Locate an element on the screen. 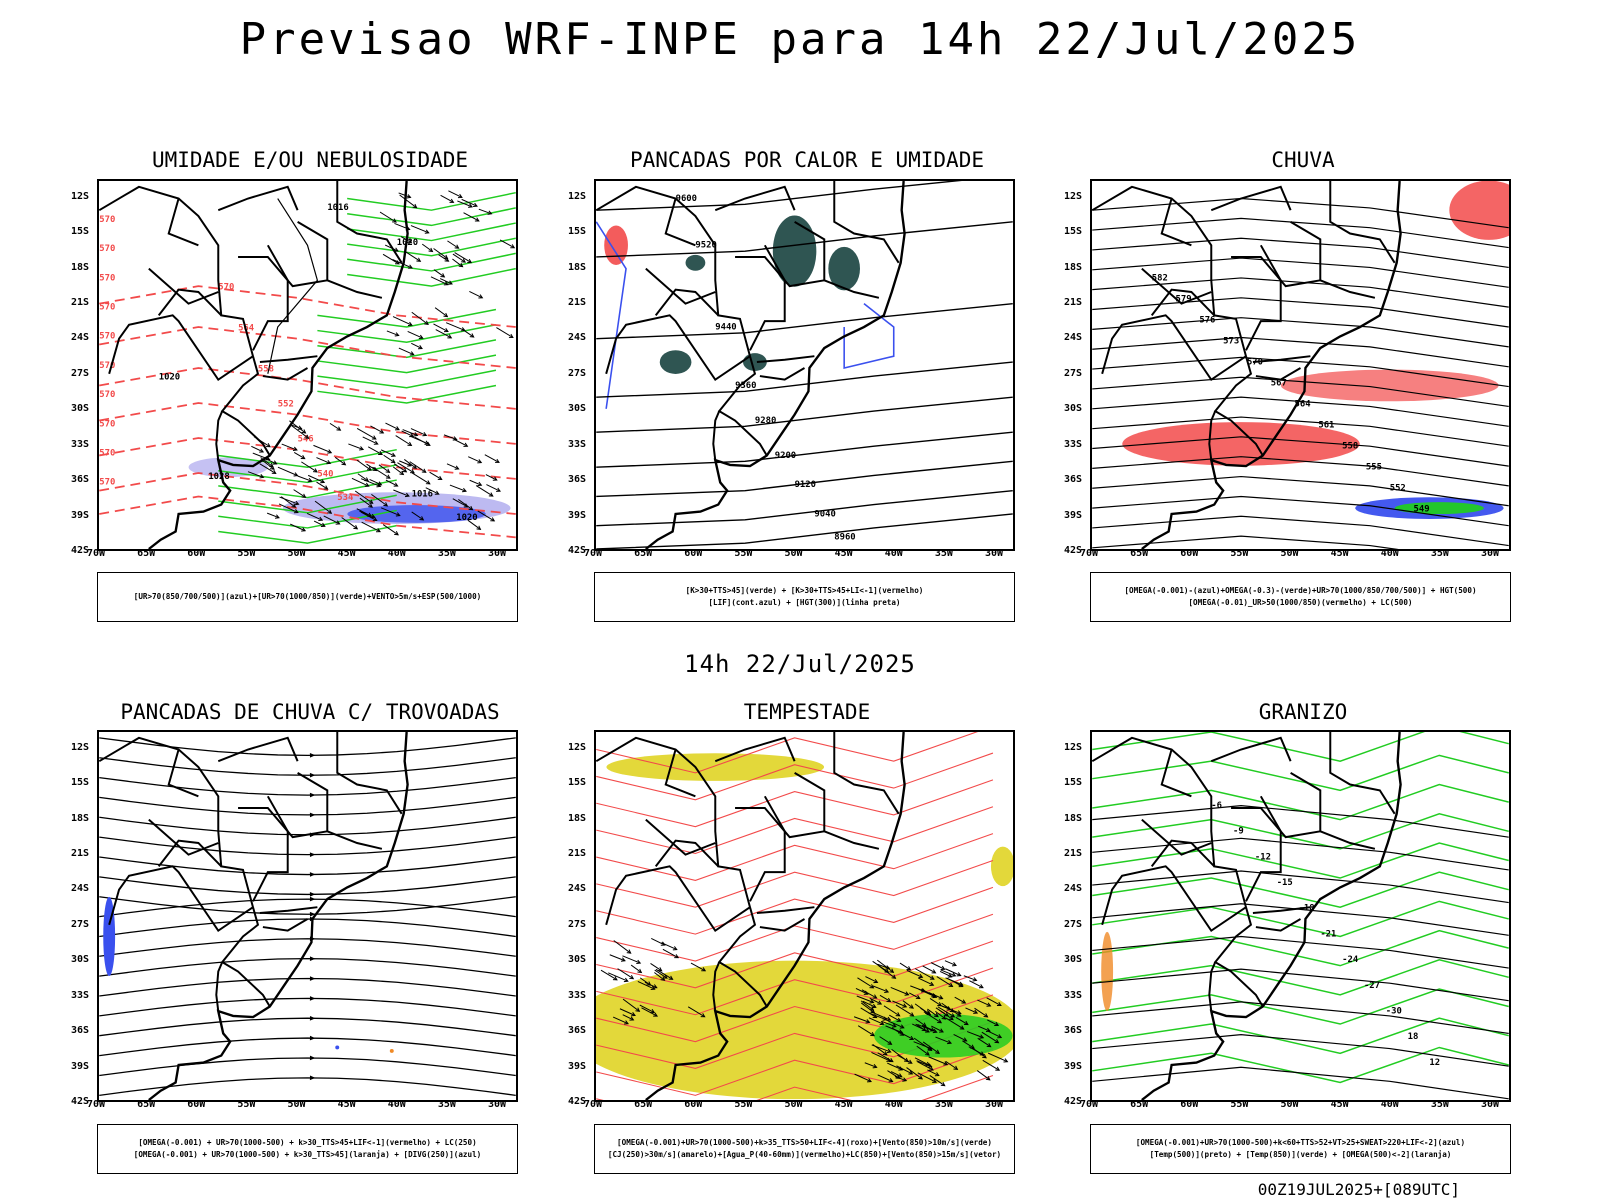 The width and height of the screenshot is (1600, 1200). lat-tick-label: 18S is located at coordinates (577, 818).